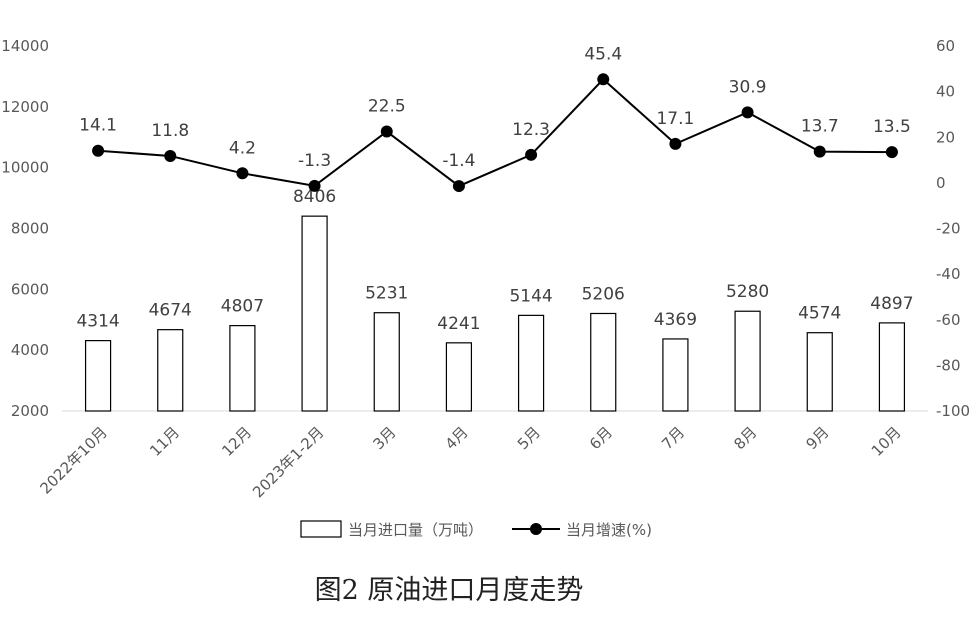 The height and width of the screenshot is (619, 978). What do you see at coordinates (98, 126) in the screenshot?
I see `line-value-label: 14.1` at bounding box center [98, 126].